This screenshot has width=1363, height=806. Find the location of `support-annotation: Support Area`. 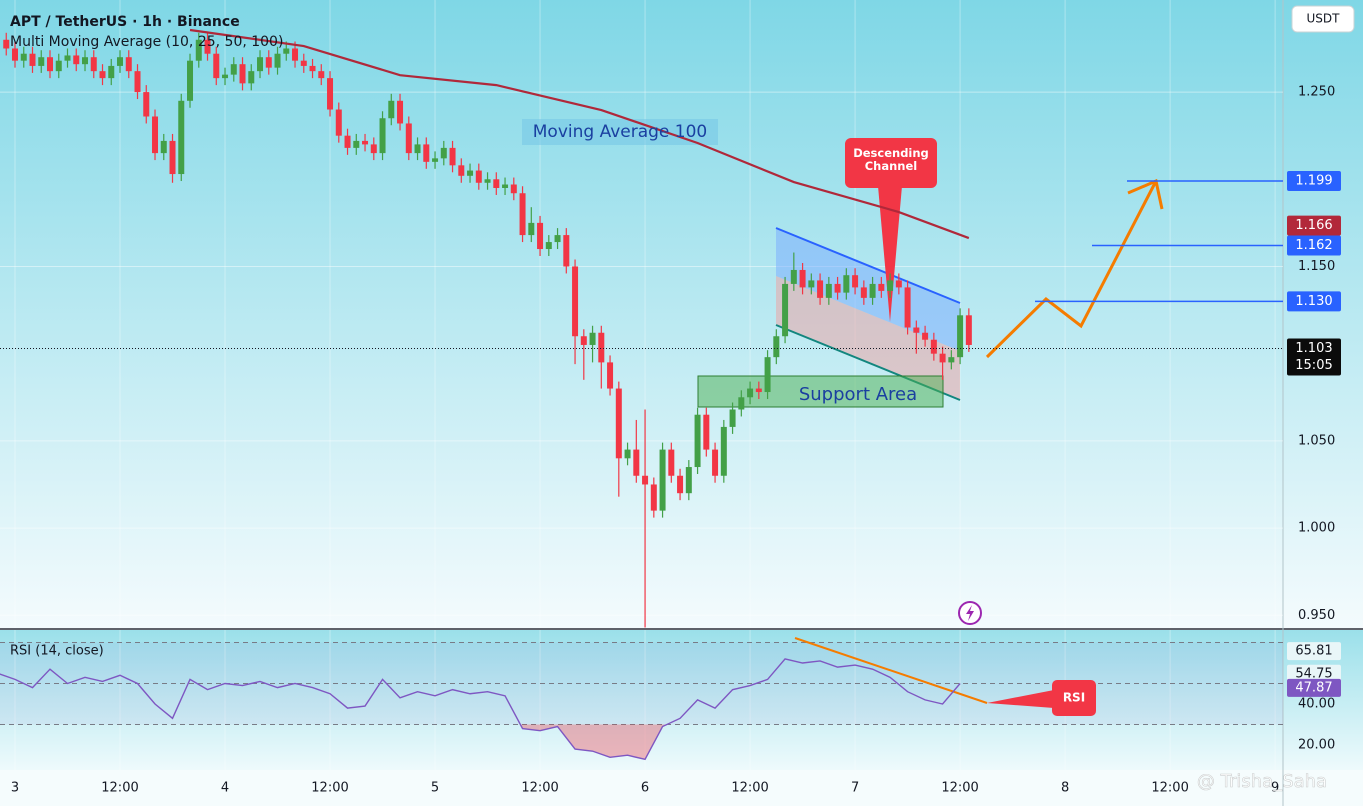

support-annotation: Support Area is located at coordinates (858, 394).